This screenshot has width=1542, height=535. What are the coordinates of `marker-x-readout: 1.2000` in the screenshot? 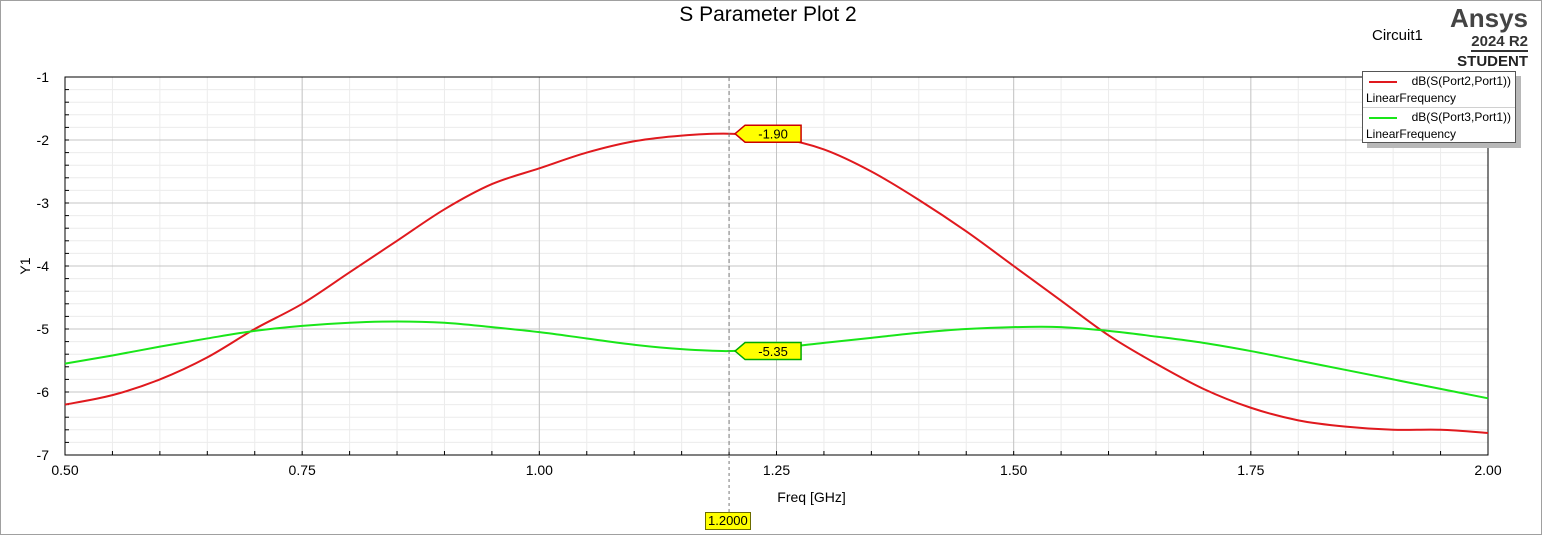 It's located at (728, 521).